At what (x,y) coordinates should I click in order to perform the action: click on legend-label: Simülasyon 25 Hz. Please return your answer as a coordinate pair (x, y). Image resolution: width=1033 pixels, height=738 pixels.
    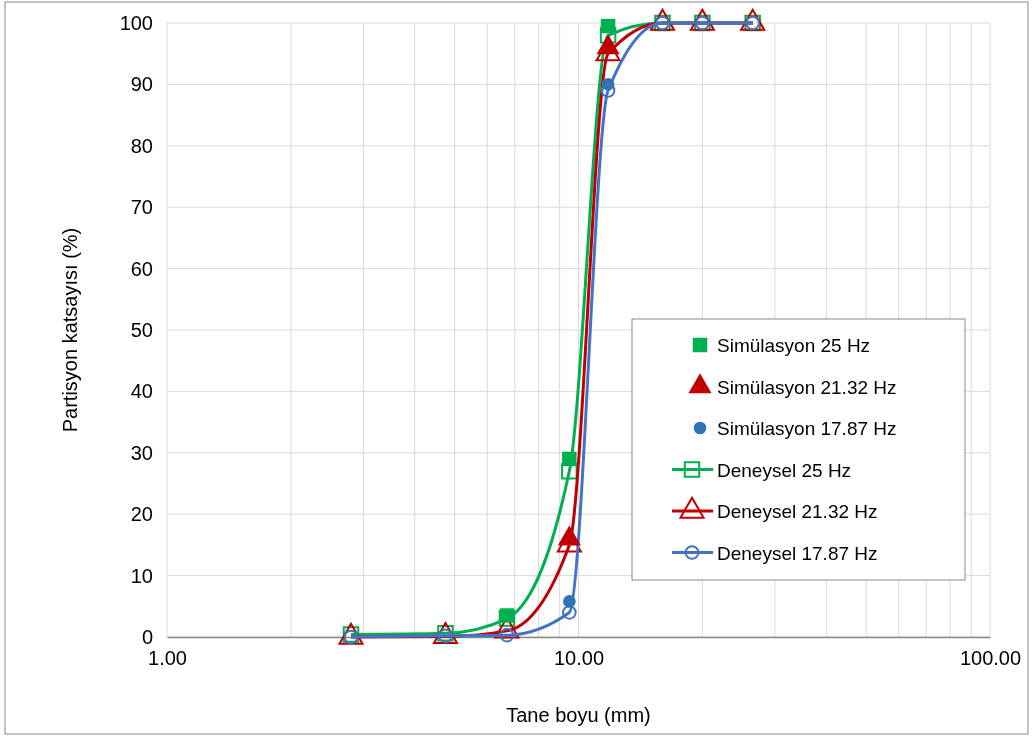
    Looking at the image, I should click on (794, 345).